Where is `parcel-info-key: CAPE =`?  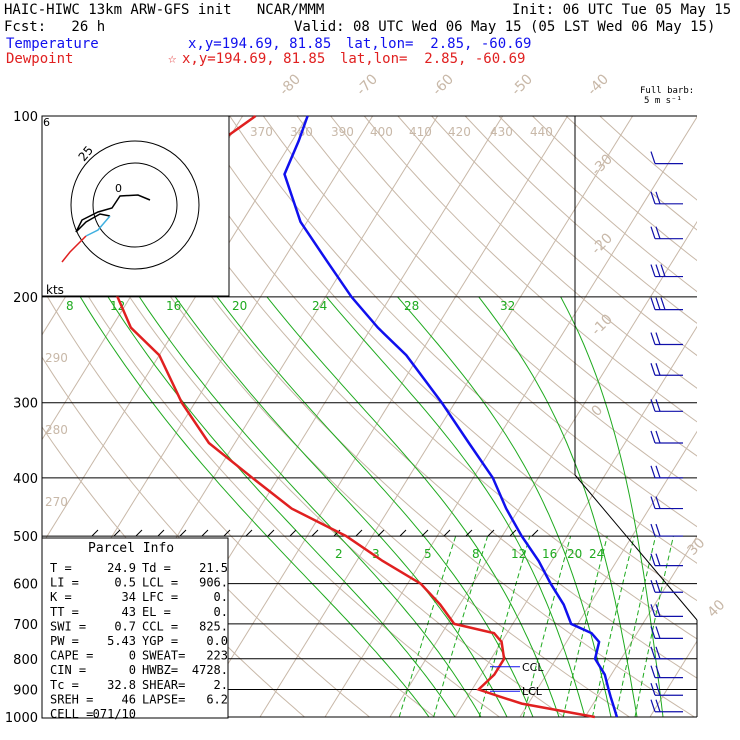
parcel-info-key: CAPE = is located at coordinates (71, 656).